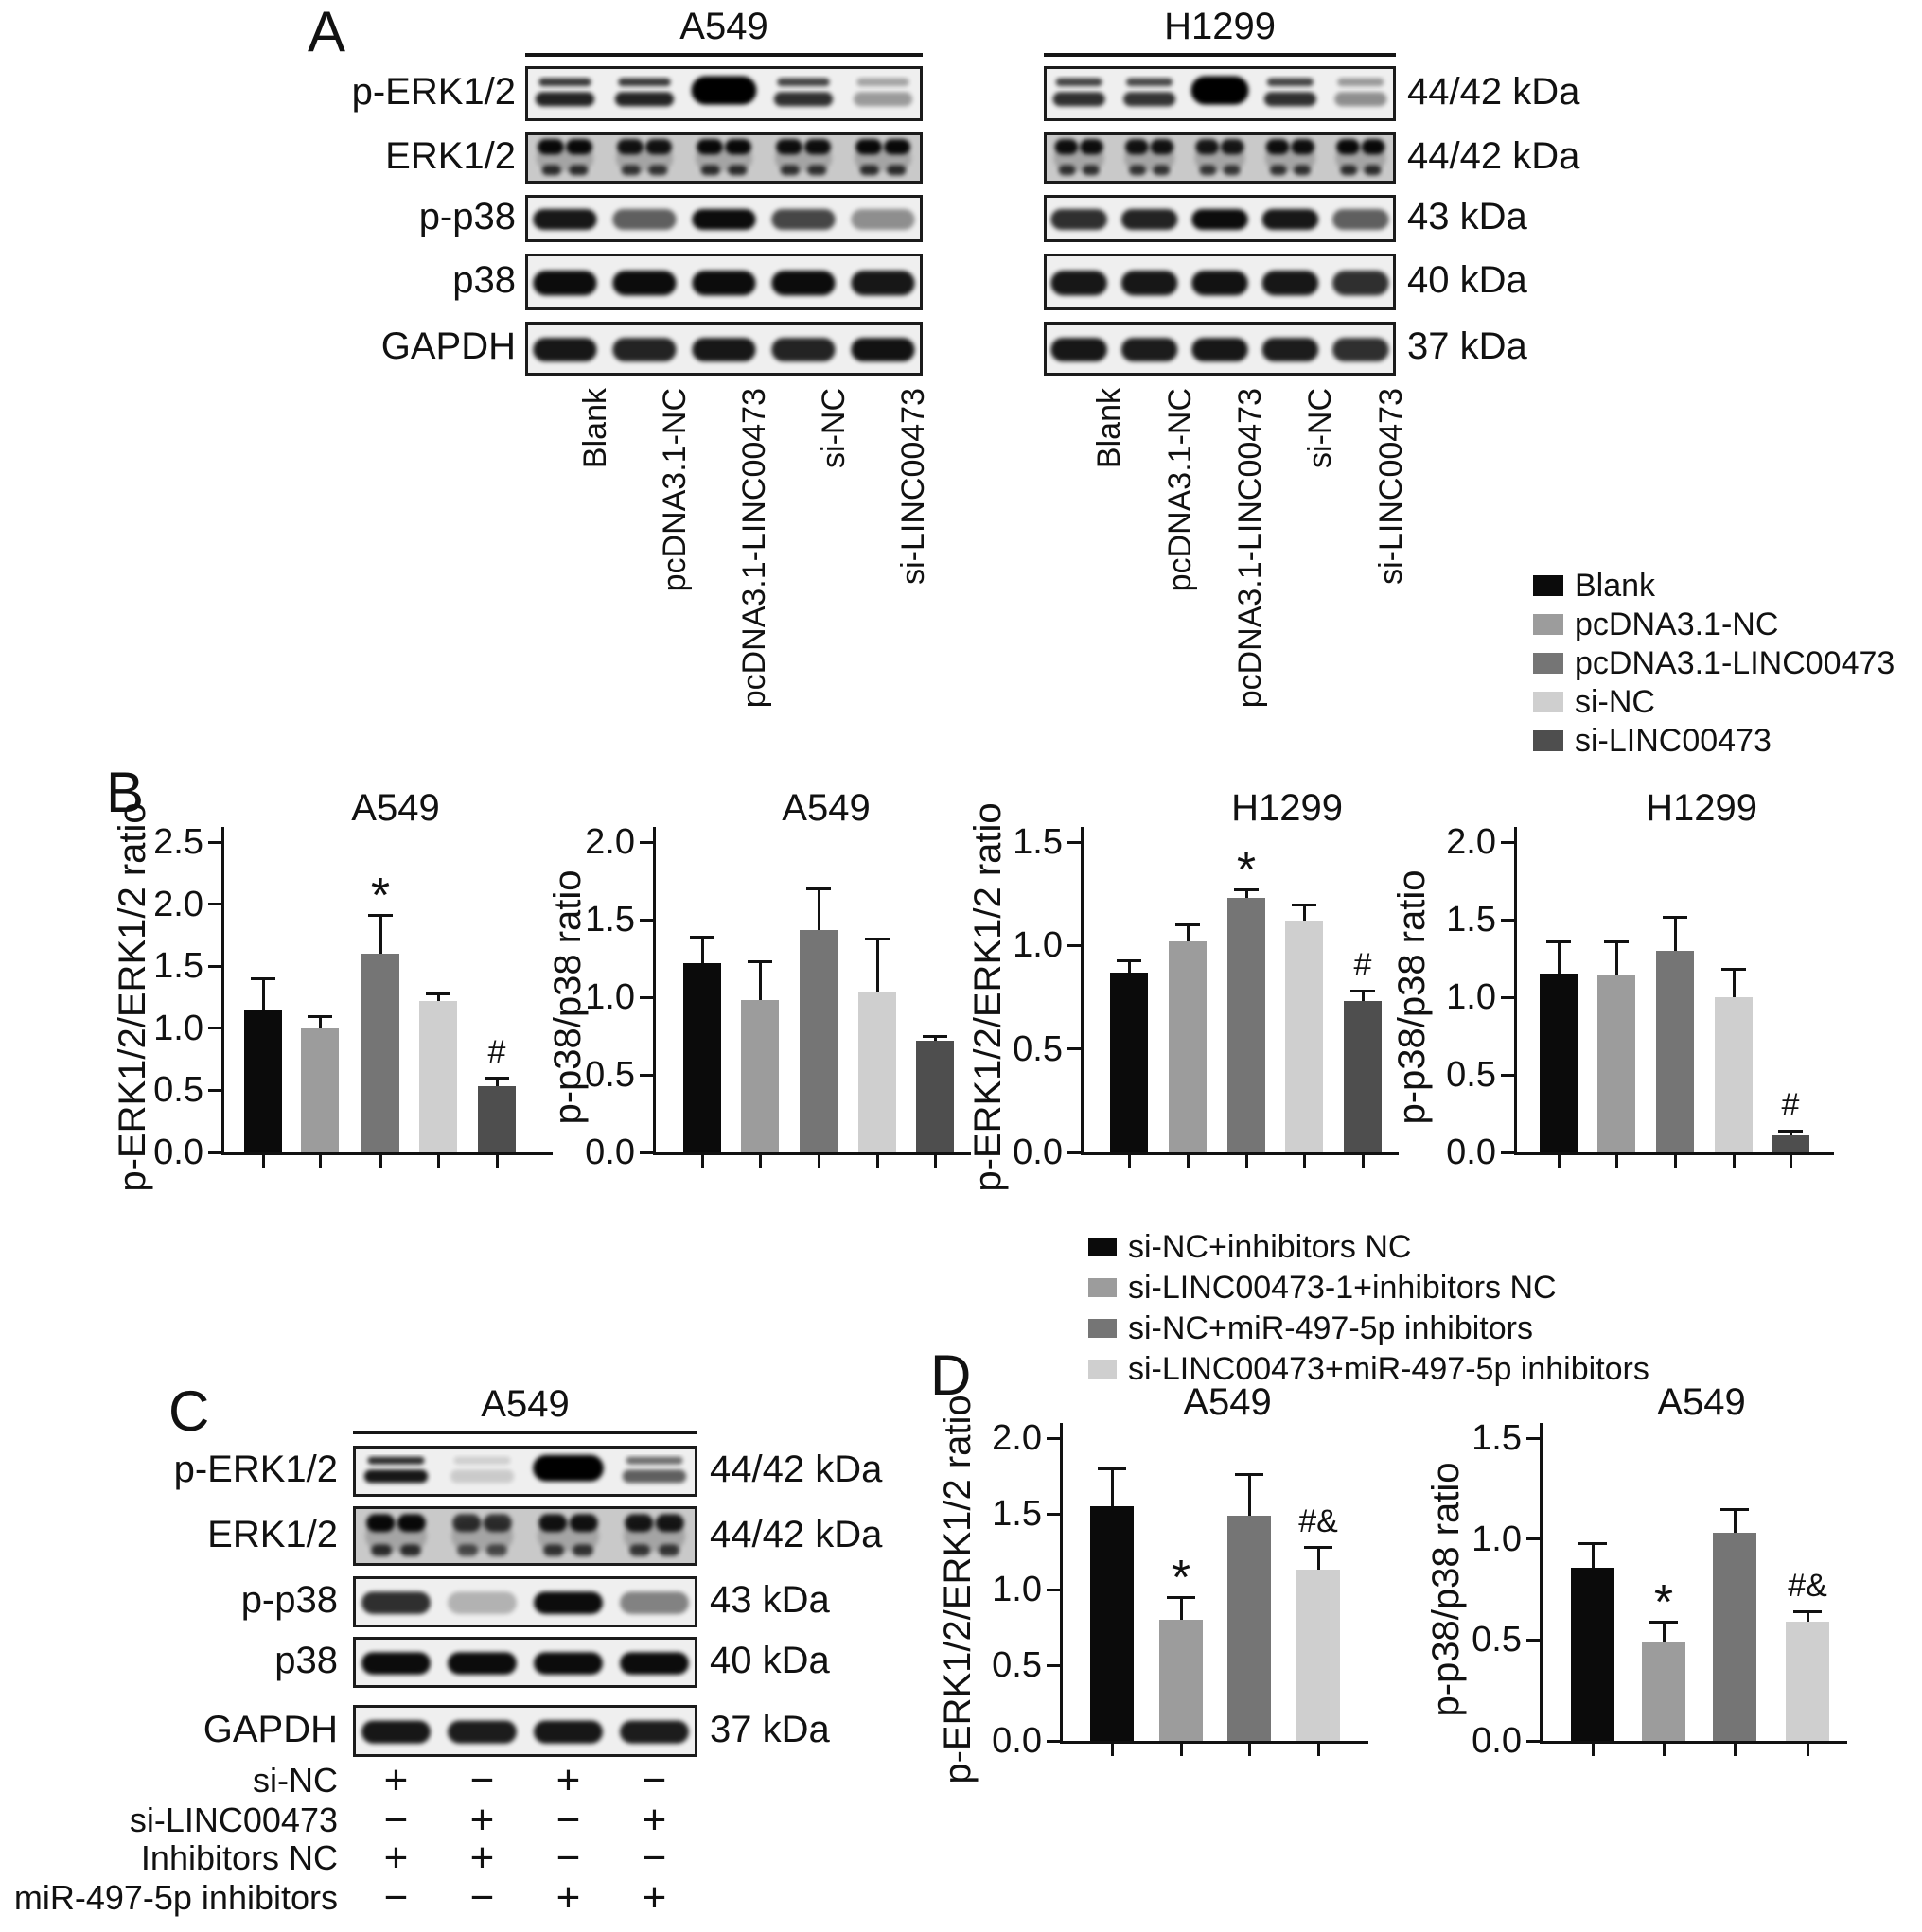 Image resolution: width=1922 pixels, height=1932 pixels. What do you see at coordinates (723, 26) in the screenshot?
I see `group-title: A549` at bounding box center [723, 26].